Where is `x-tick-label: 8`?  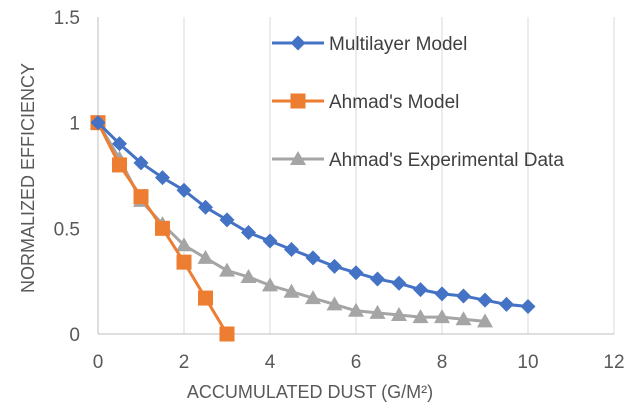
x-tick-label: 8 is located at coordinates (442, 362).